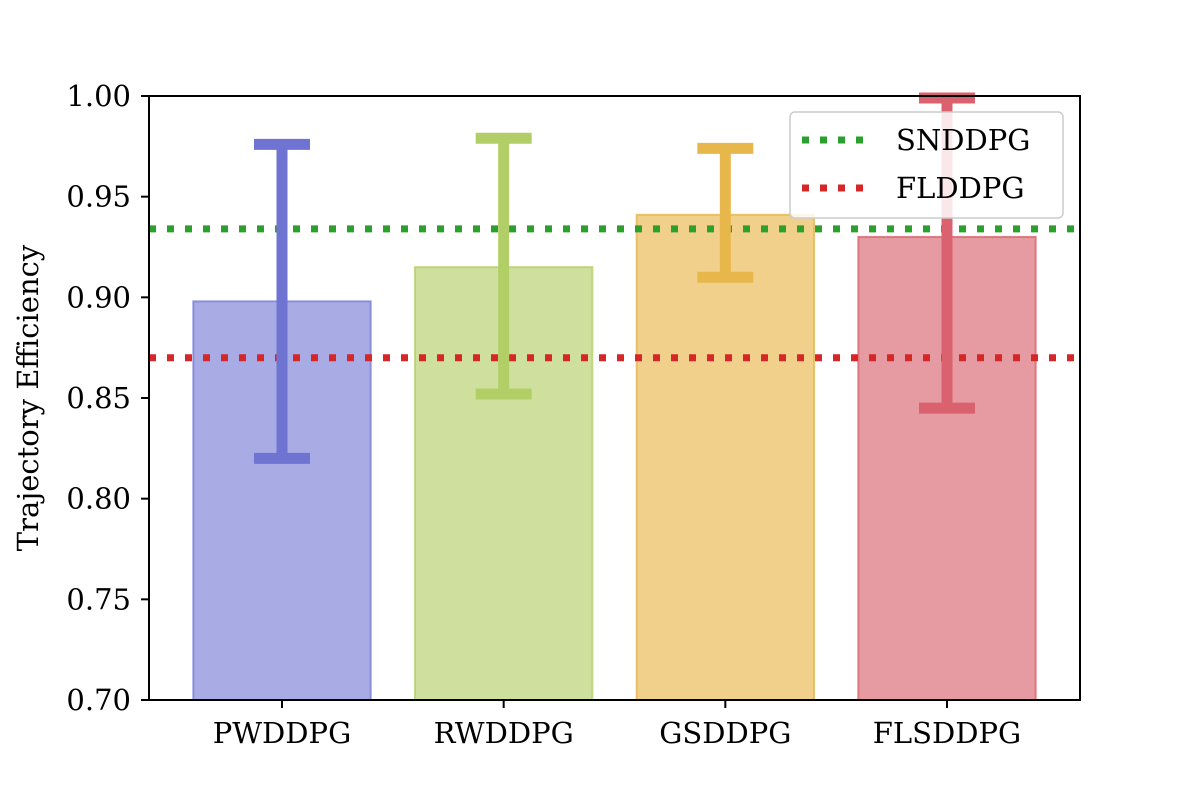 This screenshot has height=800, width=1200. I want to click on bar-gsddpg, so click(725, 457).